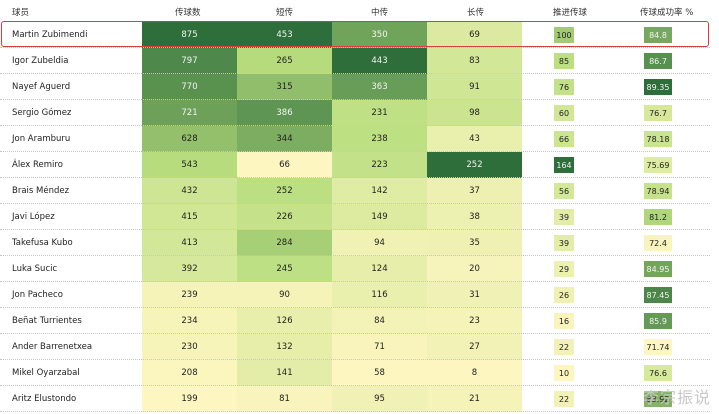 This screenshot has height=414, width=719. Describe the element at coordinates (474, 347) in the screenshot. I see `cell-long: 27` at that location.